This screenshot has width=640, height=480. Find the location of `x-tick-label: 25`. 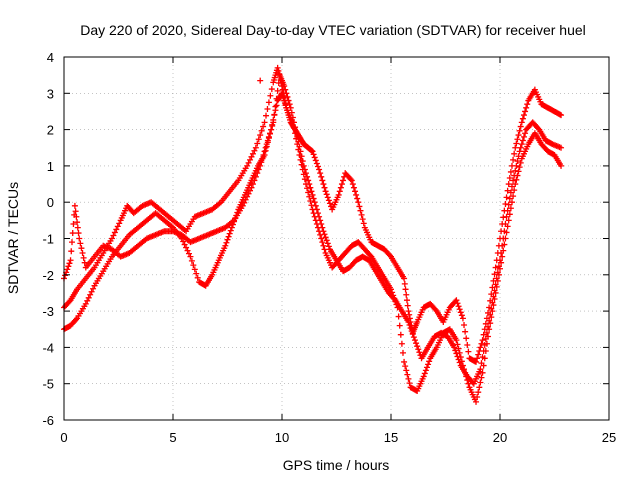

x-tick-label: 25 is located at coordinates (609, 437).